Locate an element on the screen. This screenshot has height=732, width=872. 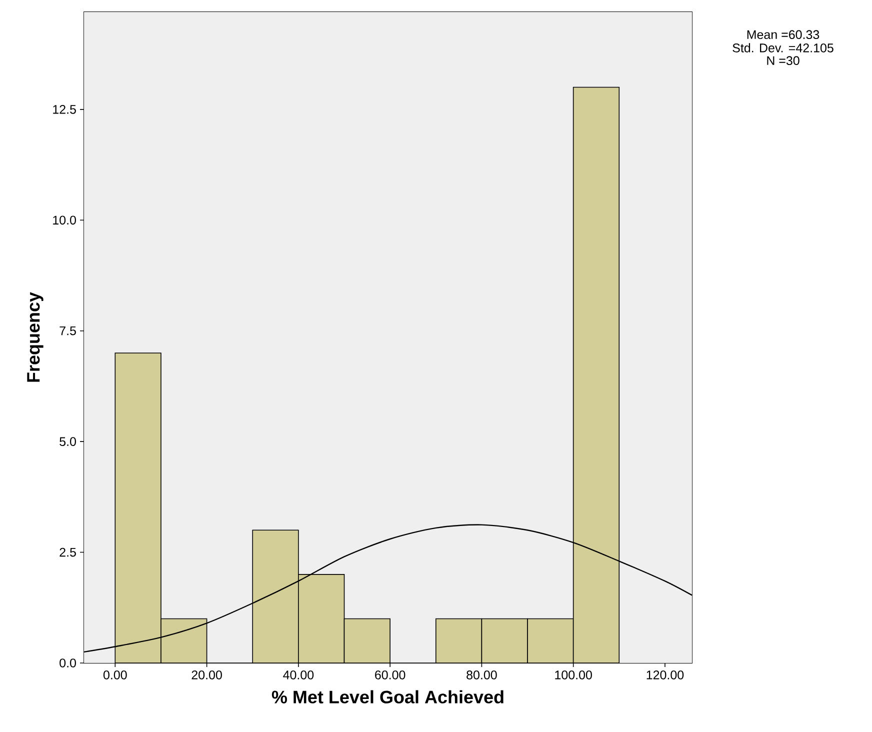
x-tick-label: 120.00 is located at coordinates (665, 675).